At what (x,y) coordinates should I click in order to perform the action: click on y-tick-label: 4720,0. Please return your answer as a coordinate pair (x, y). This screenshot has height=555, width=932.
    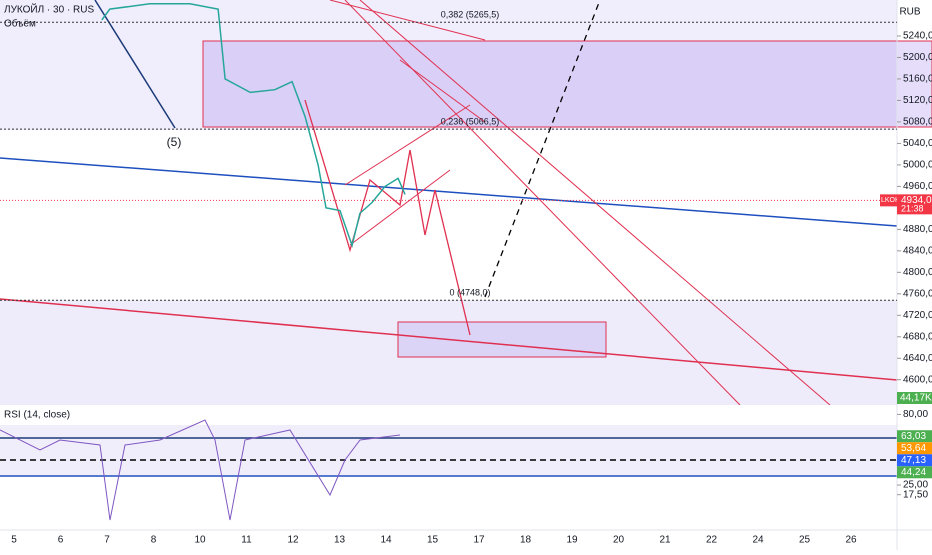
    Looking at the image, I should click on (917, 315).